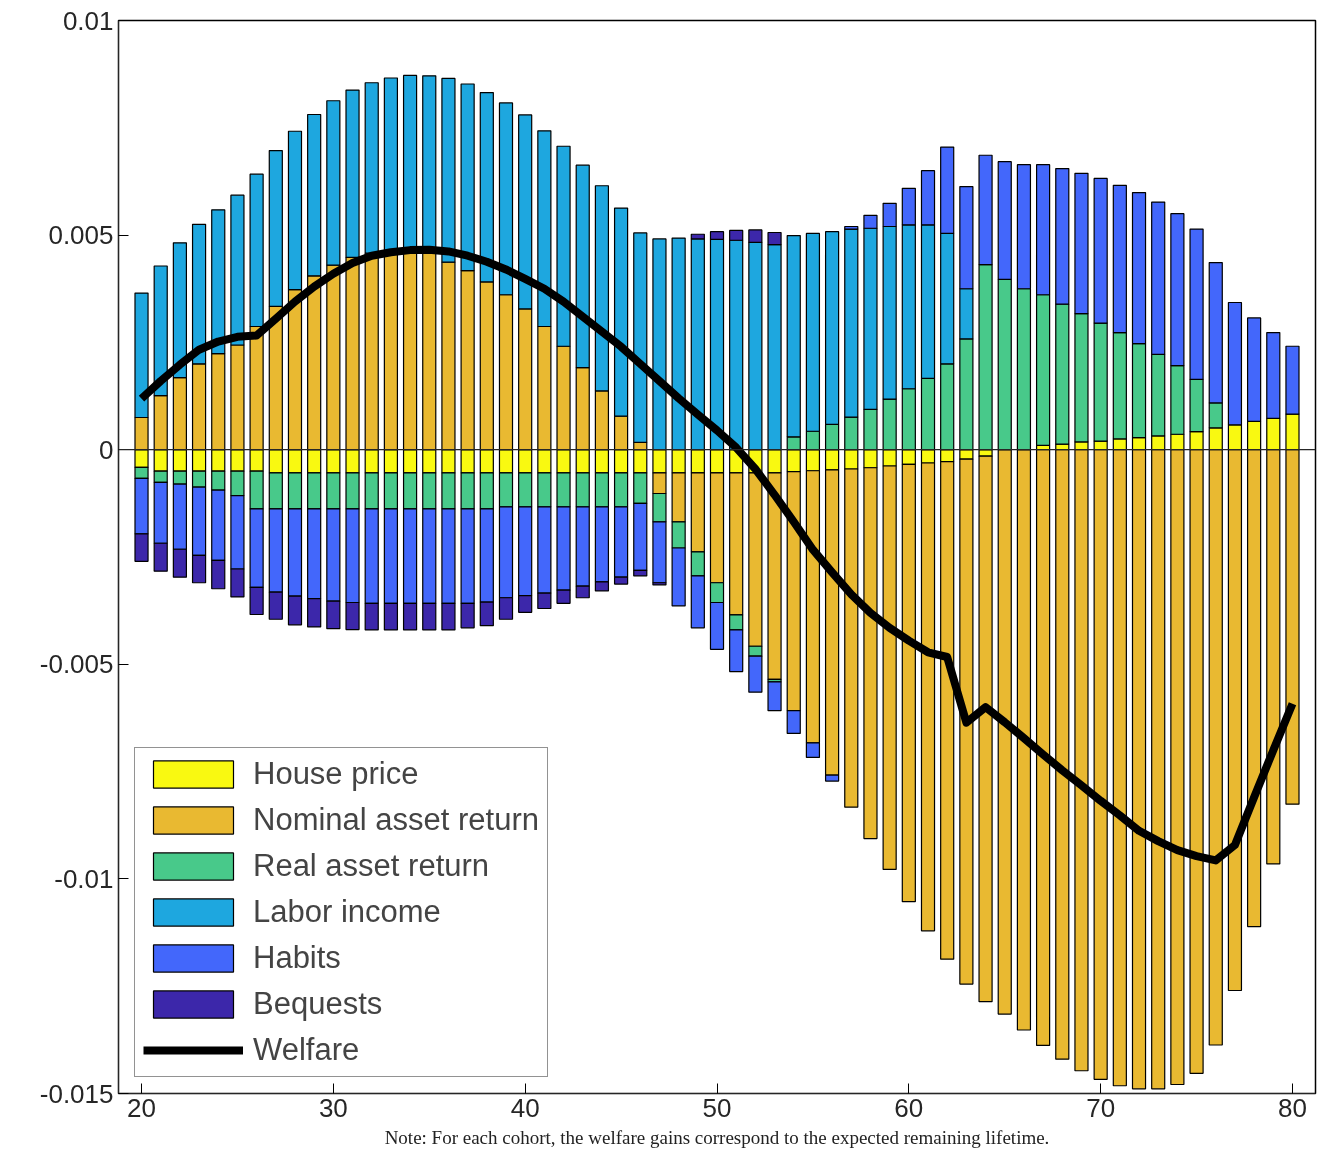 This screenshot has width=1330, height=1152. What do you see at coordinates (525, 1107) in the screenshot?
I see `x-tick-label: 40` at bounding box center [525, 1107].